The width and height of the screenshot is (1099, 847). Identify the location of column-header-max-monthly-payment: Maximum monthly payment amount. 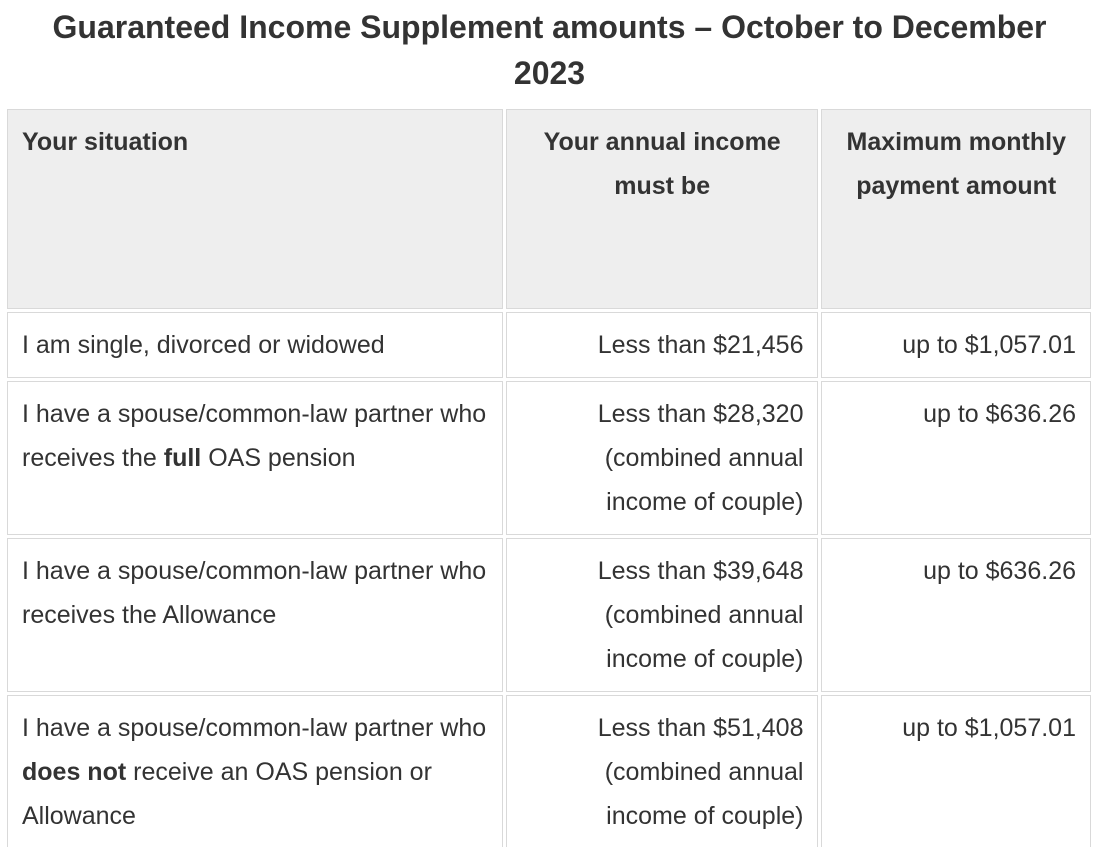
(956, 209).